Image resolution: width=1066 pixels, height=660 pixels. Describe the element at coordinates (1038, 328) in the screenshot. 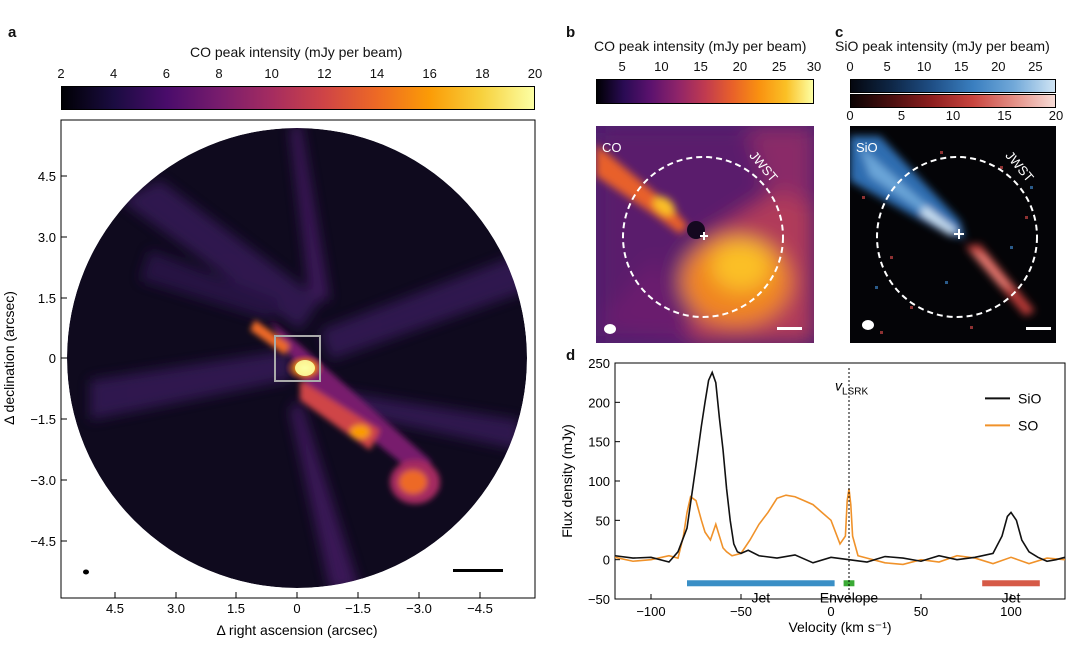

I see `panel-c-scalebar` at that location.